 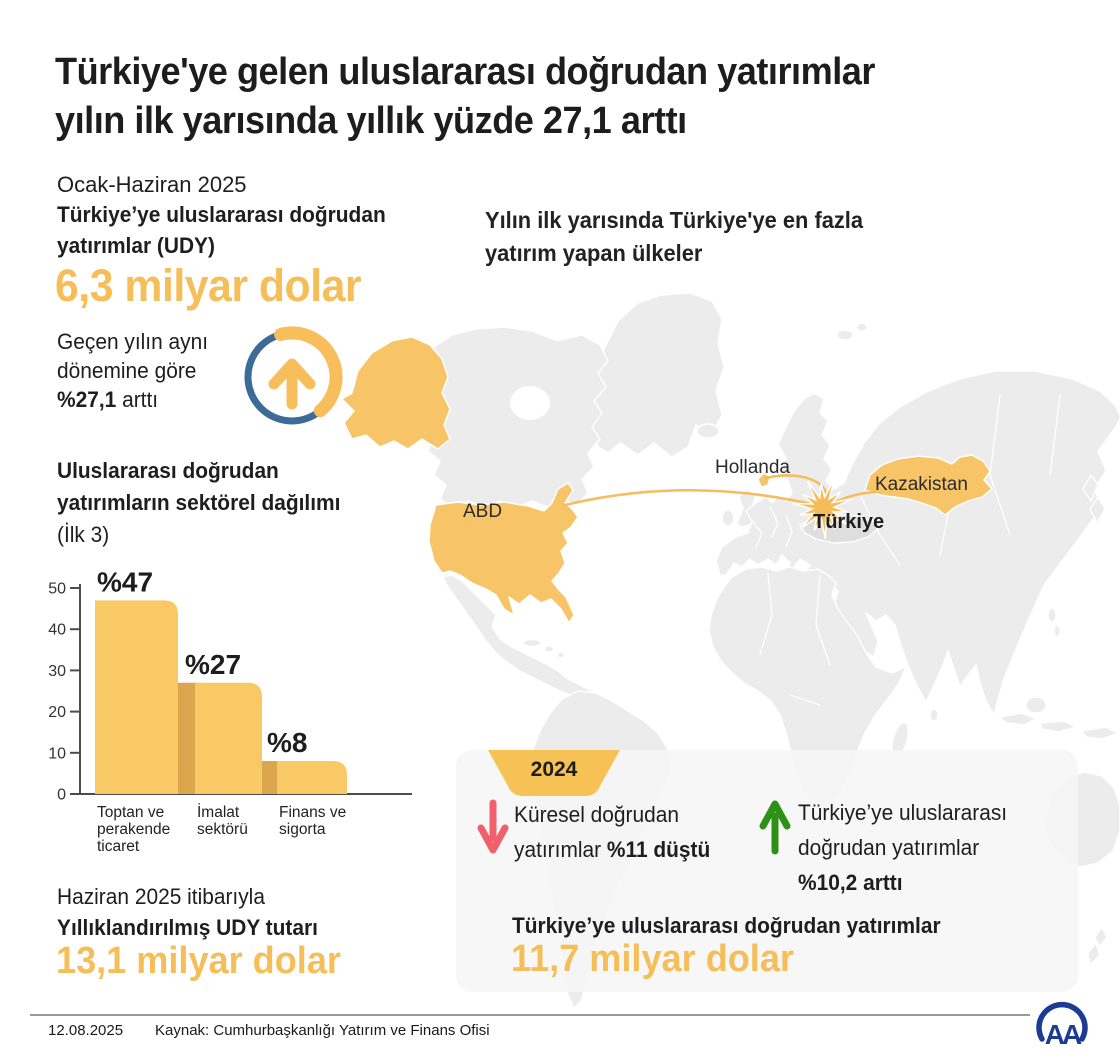 I want to click on annualized-label: Yıllıklandırılmış UDY tutarı, so click(x=187, y=927).